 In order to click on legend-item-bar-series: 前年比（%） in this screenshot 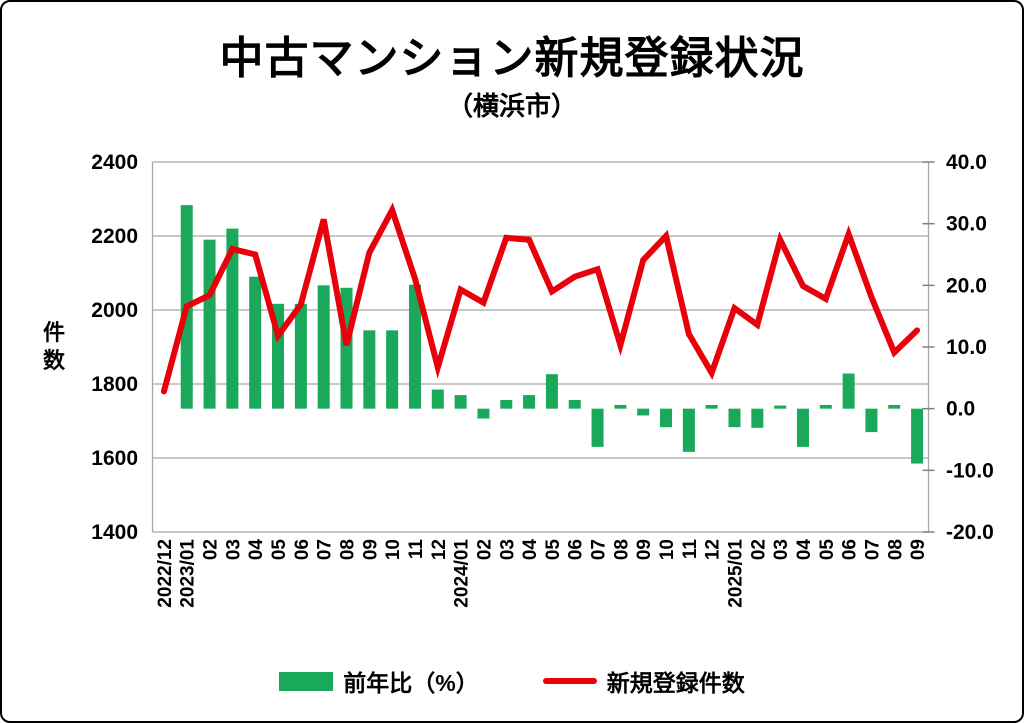, I will do `click(379, 681)`.